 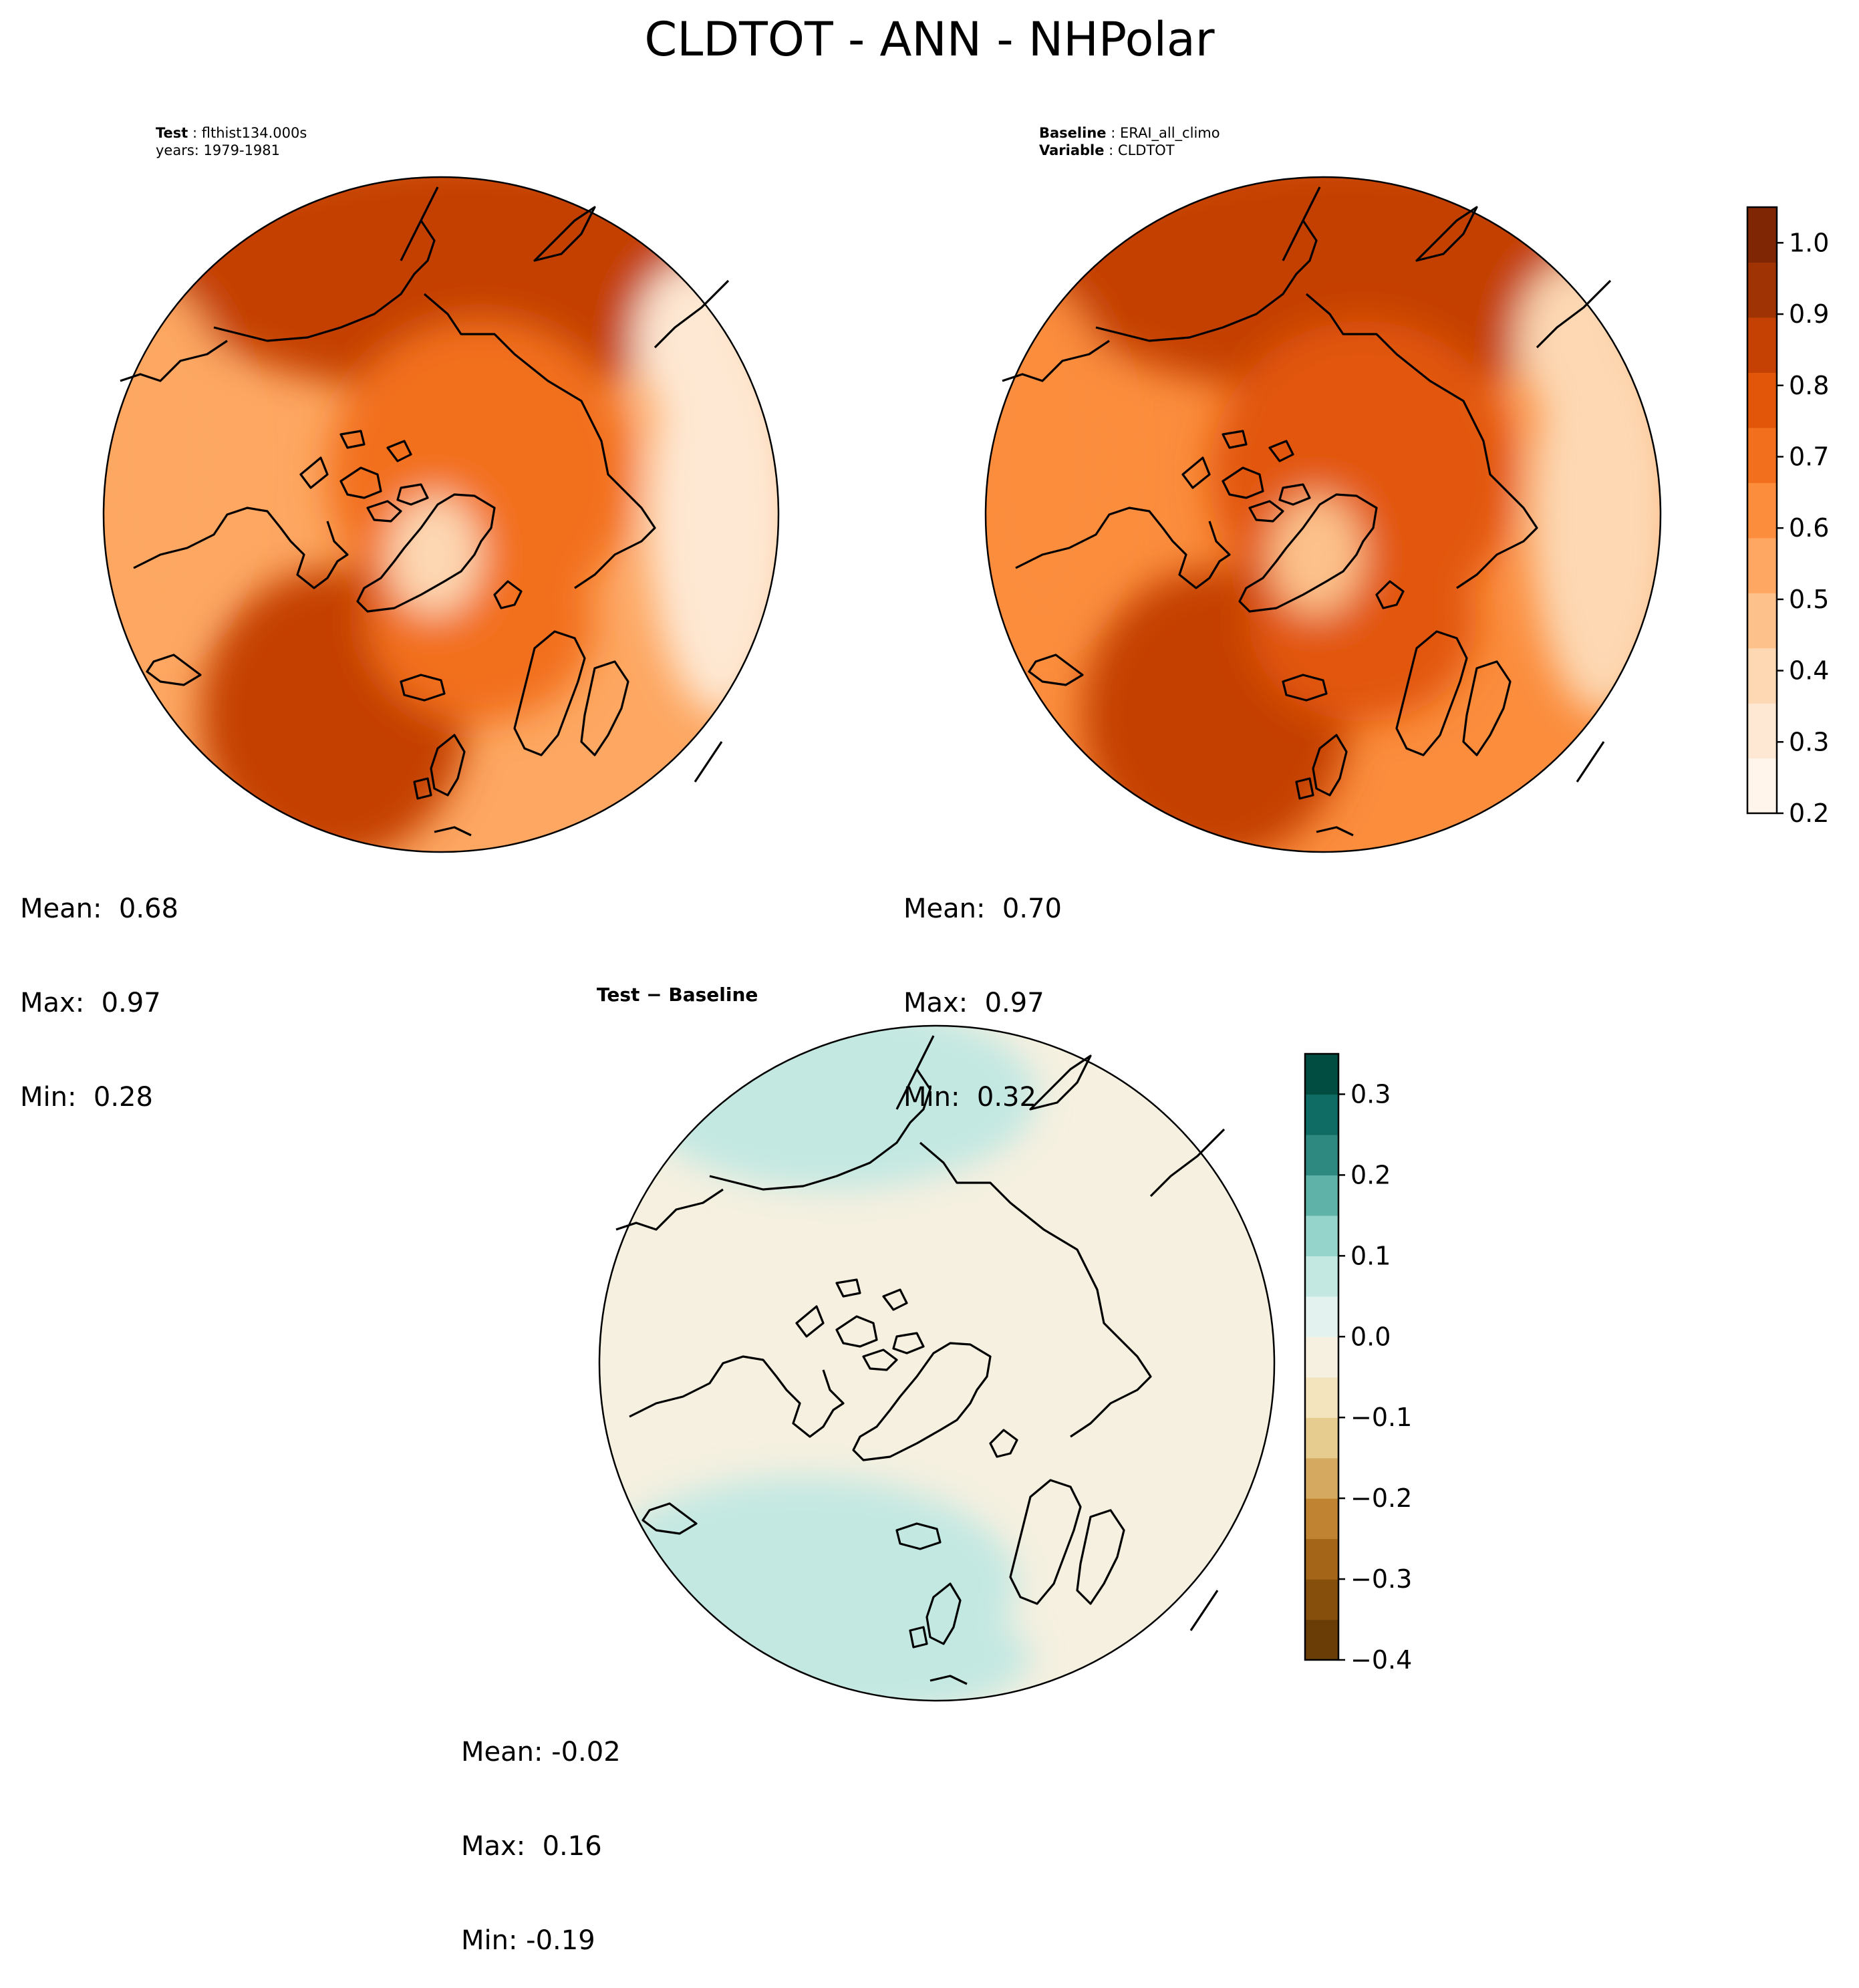 I want to click on diff-colorbar-tick-label: −0.3, so click(x=1381, y=1579).